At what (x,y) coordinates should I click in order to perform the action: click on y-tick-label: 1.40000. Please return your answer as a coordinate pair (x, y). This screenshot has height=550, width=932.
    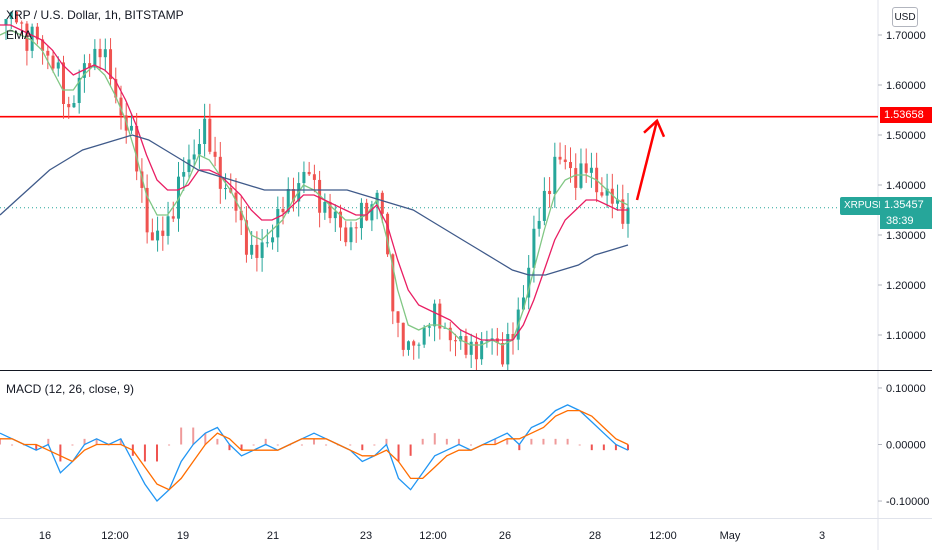
    Looking at the image, I should click on (906, 186).